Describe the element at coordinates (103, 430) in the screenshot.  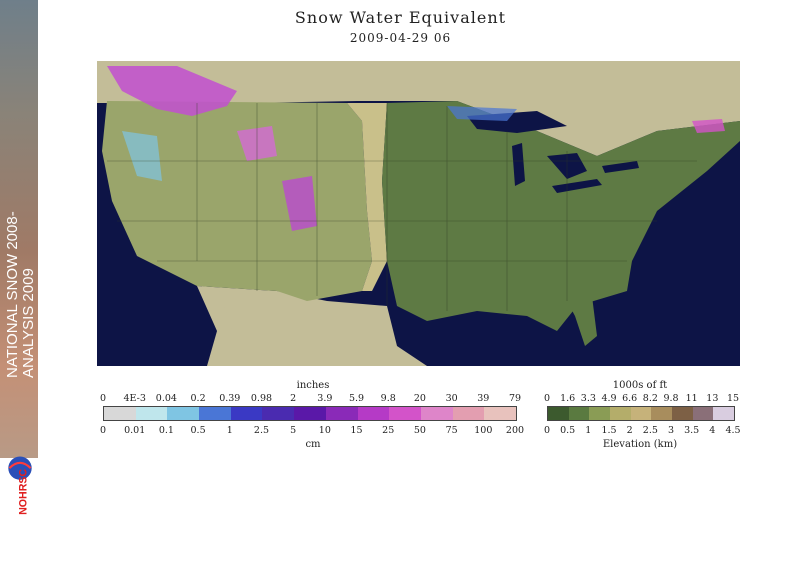
I see `cm-tick: 0` at that location.